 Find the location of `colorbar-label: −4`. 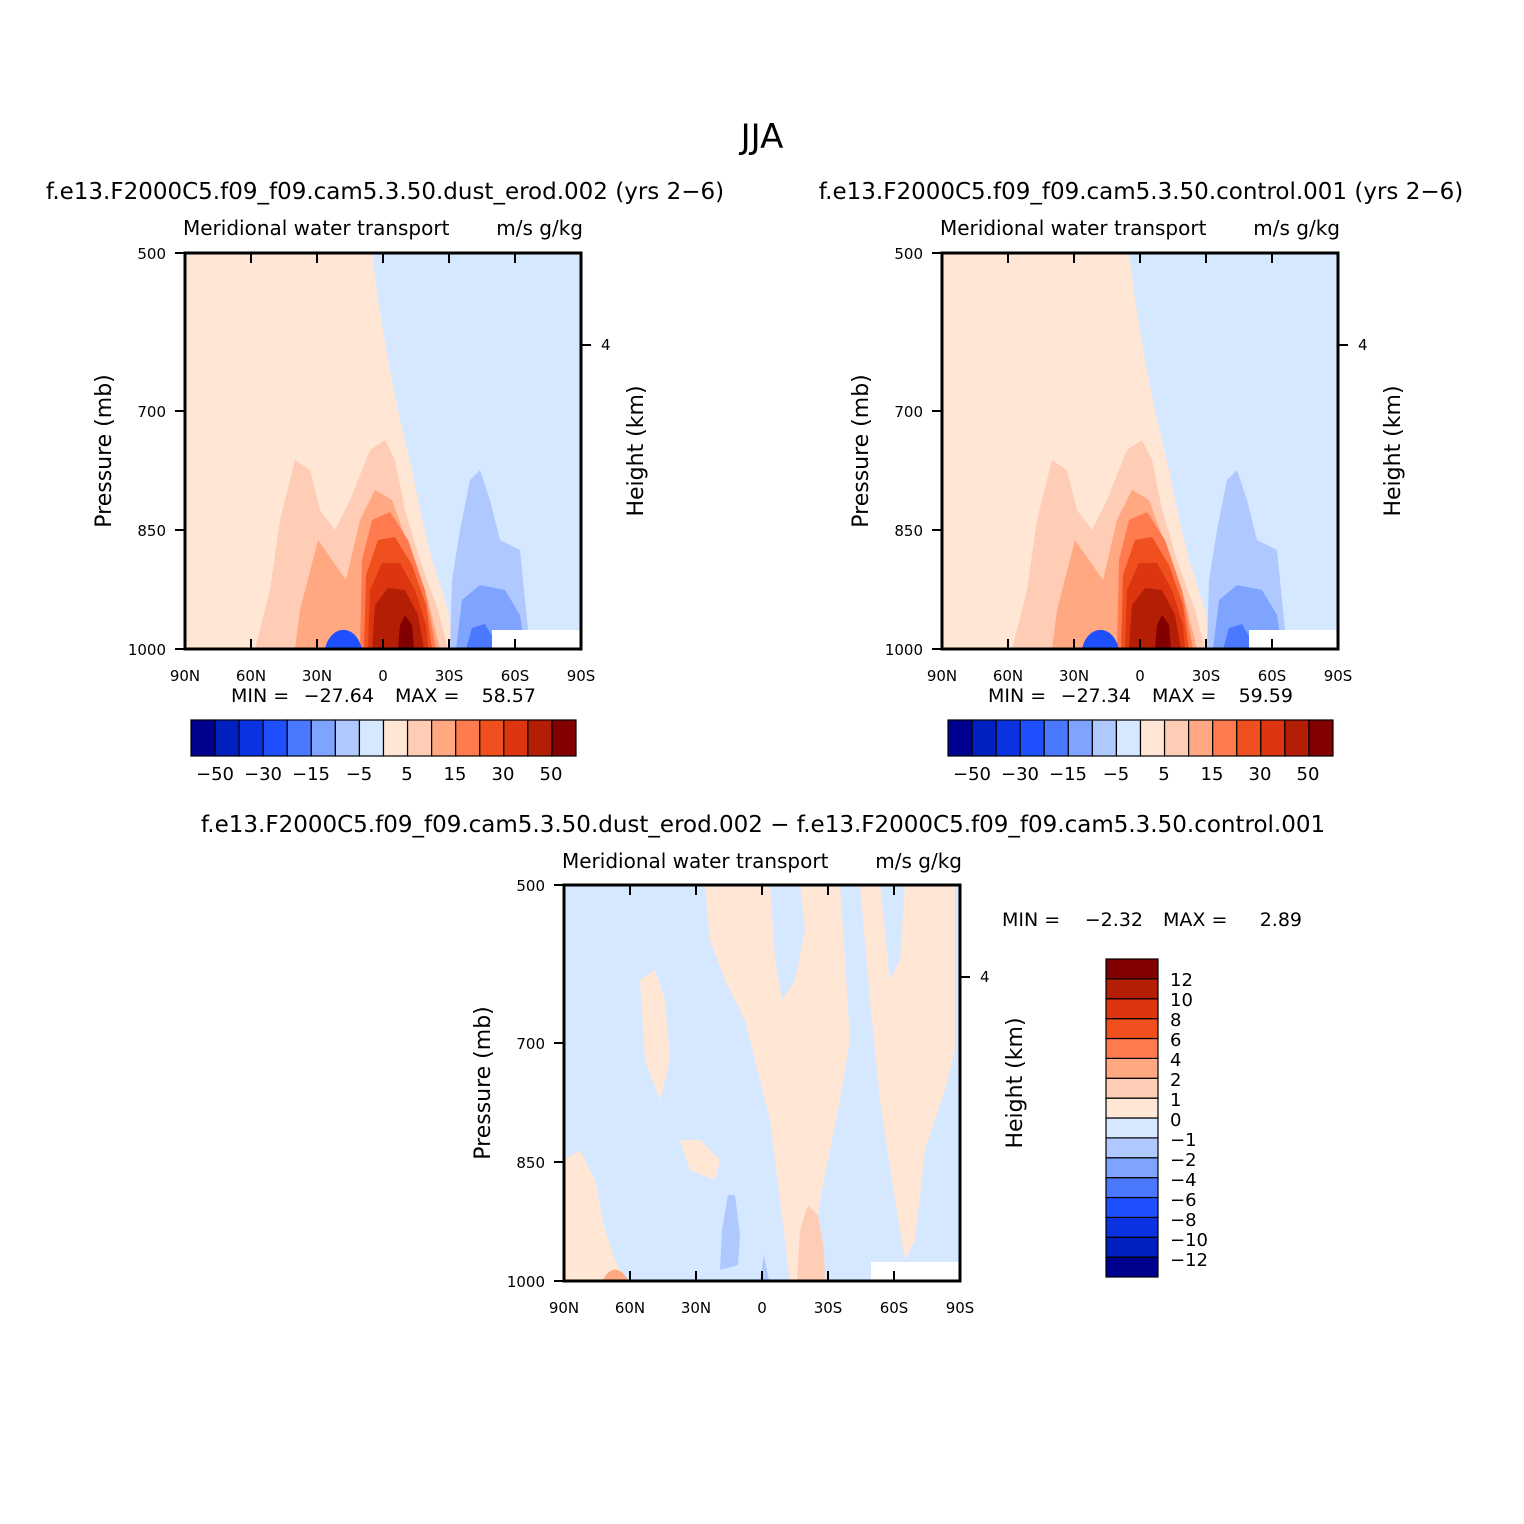

colorbar-label: −4 is located at coordinates (1183, 1180).